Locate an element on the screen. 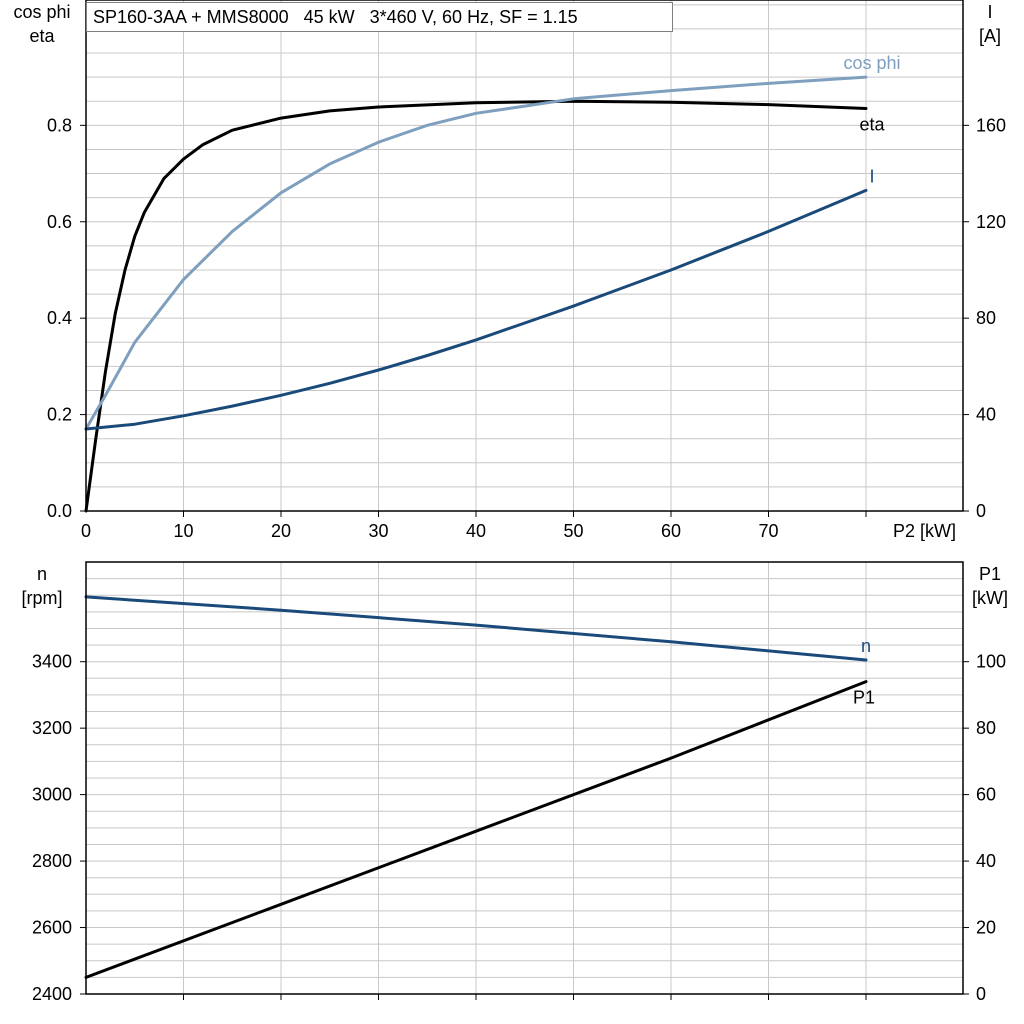  x-tick-label: 70 is located at coordinates (768, 531).